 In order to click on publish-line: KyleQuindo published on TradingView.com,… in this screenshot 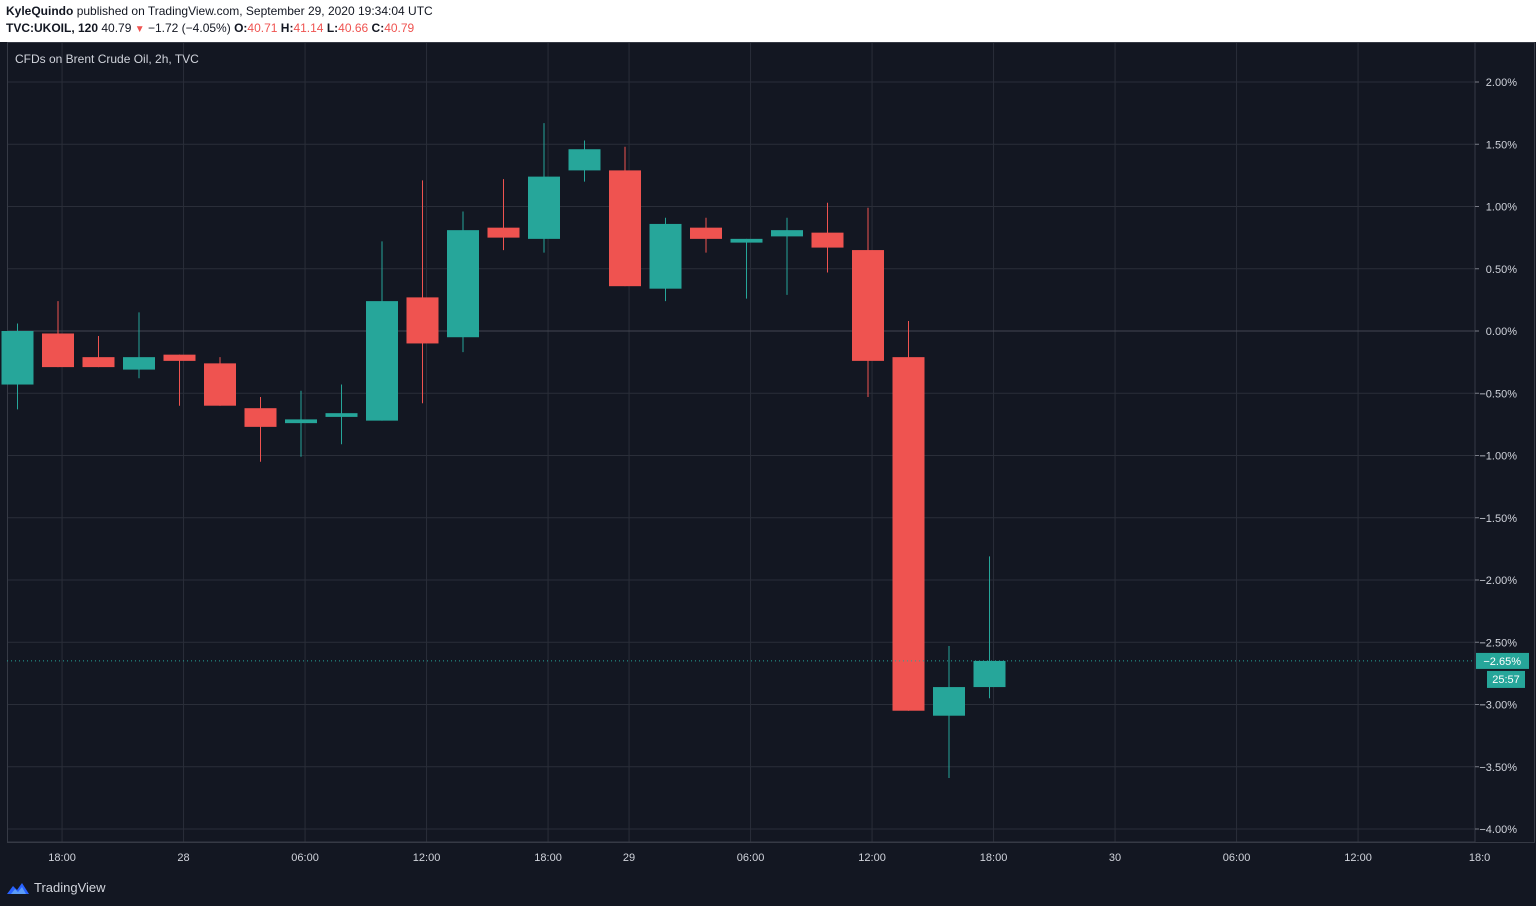, I will do `click(219, 11)`.